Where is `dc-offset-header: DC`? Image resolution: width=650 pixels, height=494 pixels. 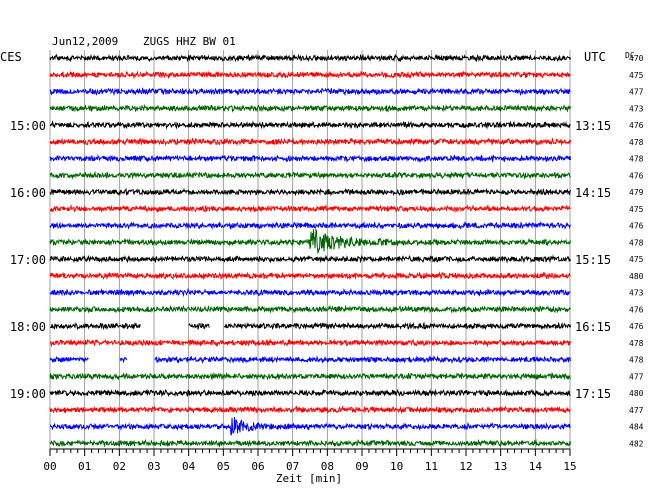
dc-offset-header: DC is located at coordinates (630, 55).